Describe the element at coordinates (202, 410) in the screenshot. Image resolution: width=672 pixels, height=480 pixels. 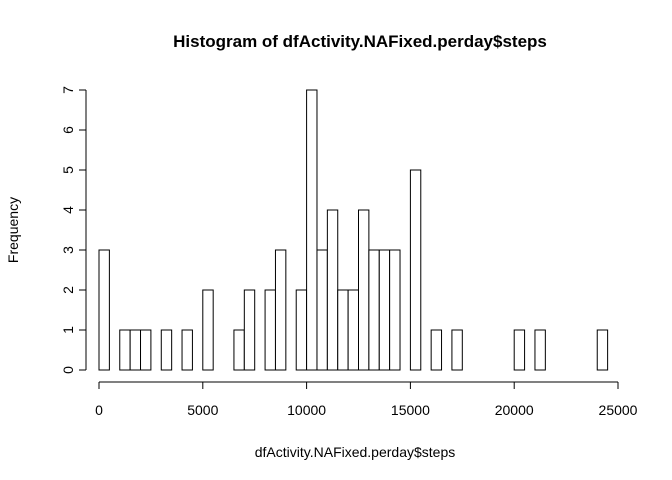
I see `x-tick-label: 5000` at that location.